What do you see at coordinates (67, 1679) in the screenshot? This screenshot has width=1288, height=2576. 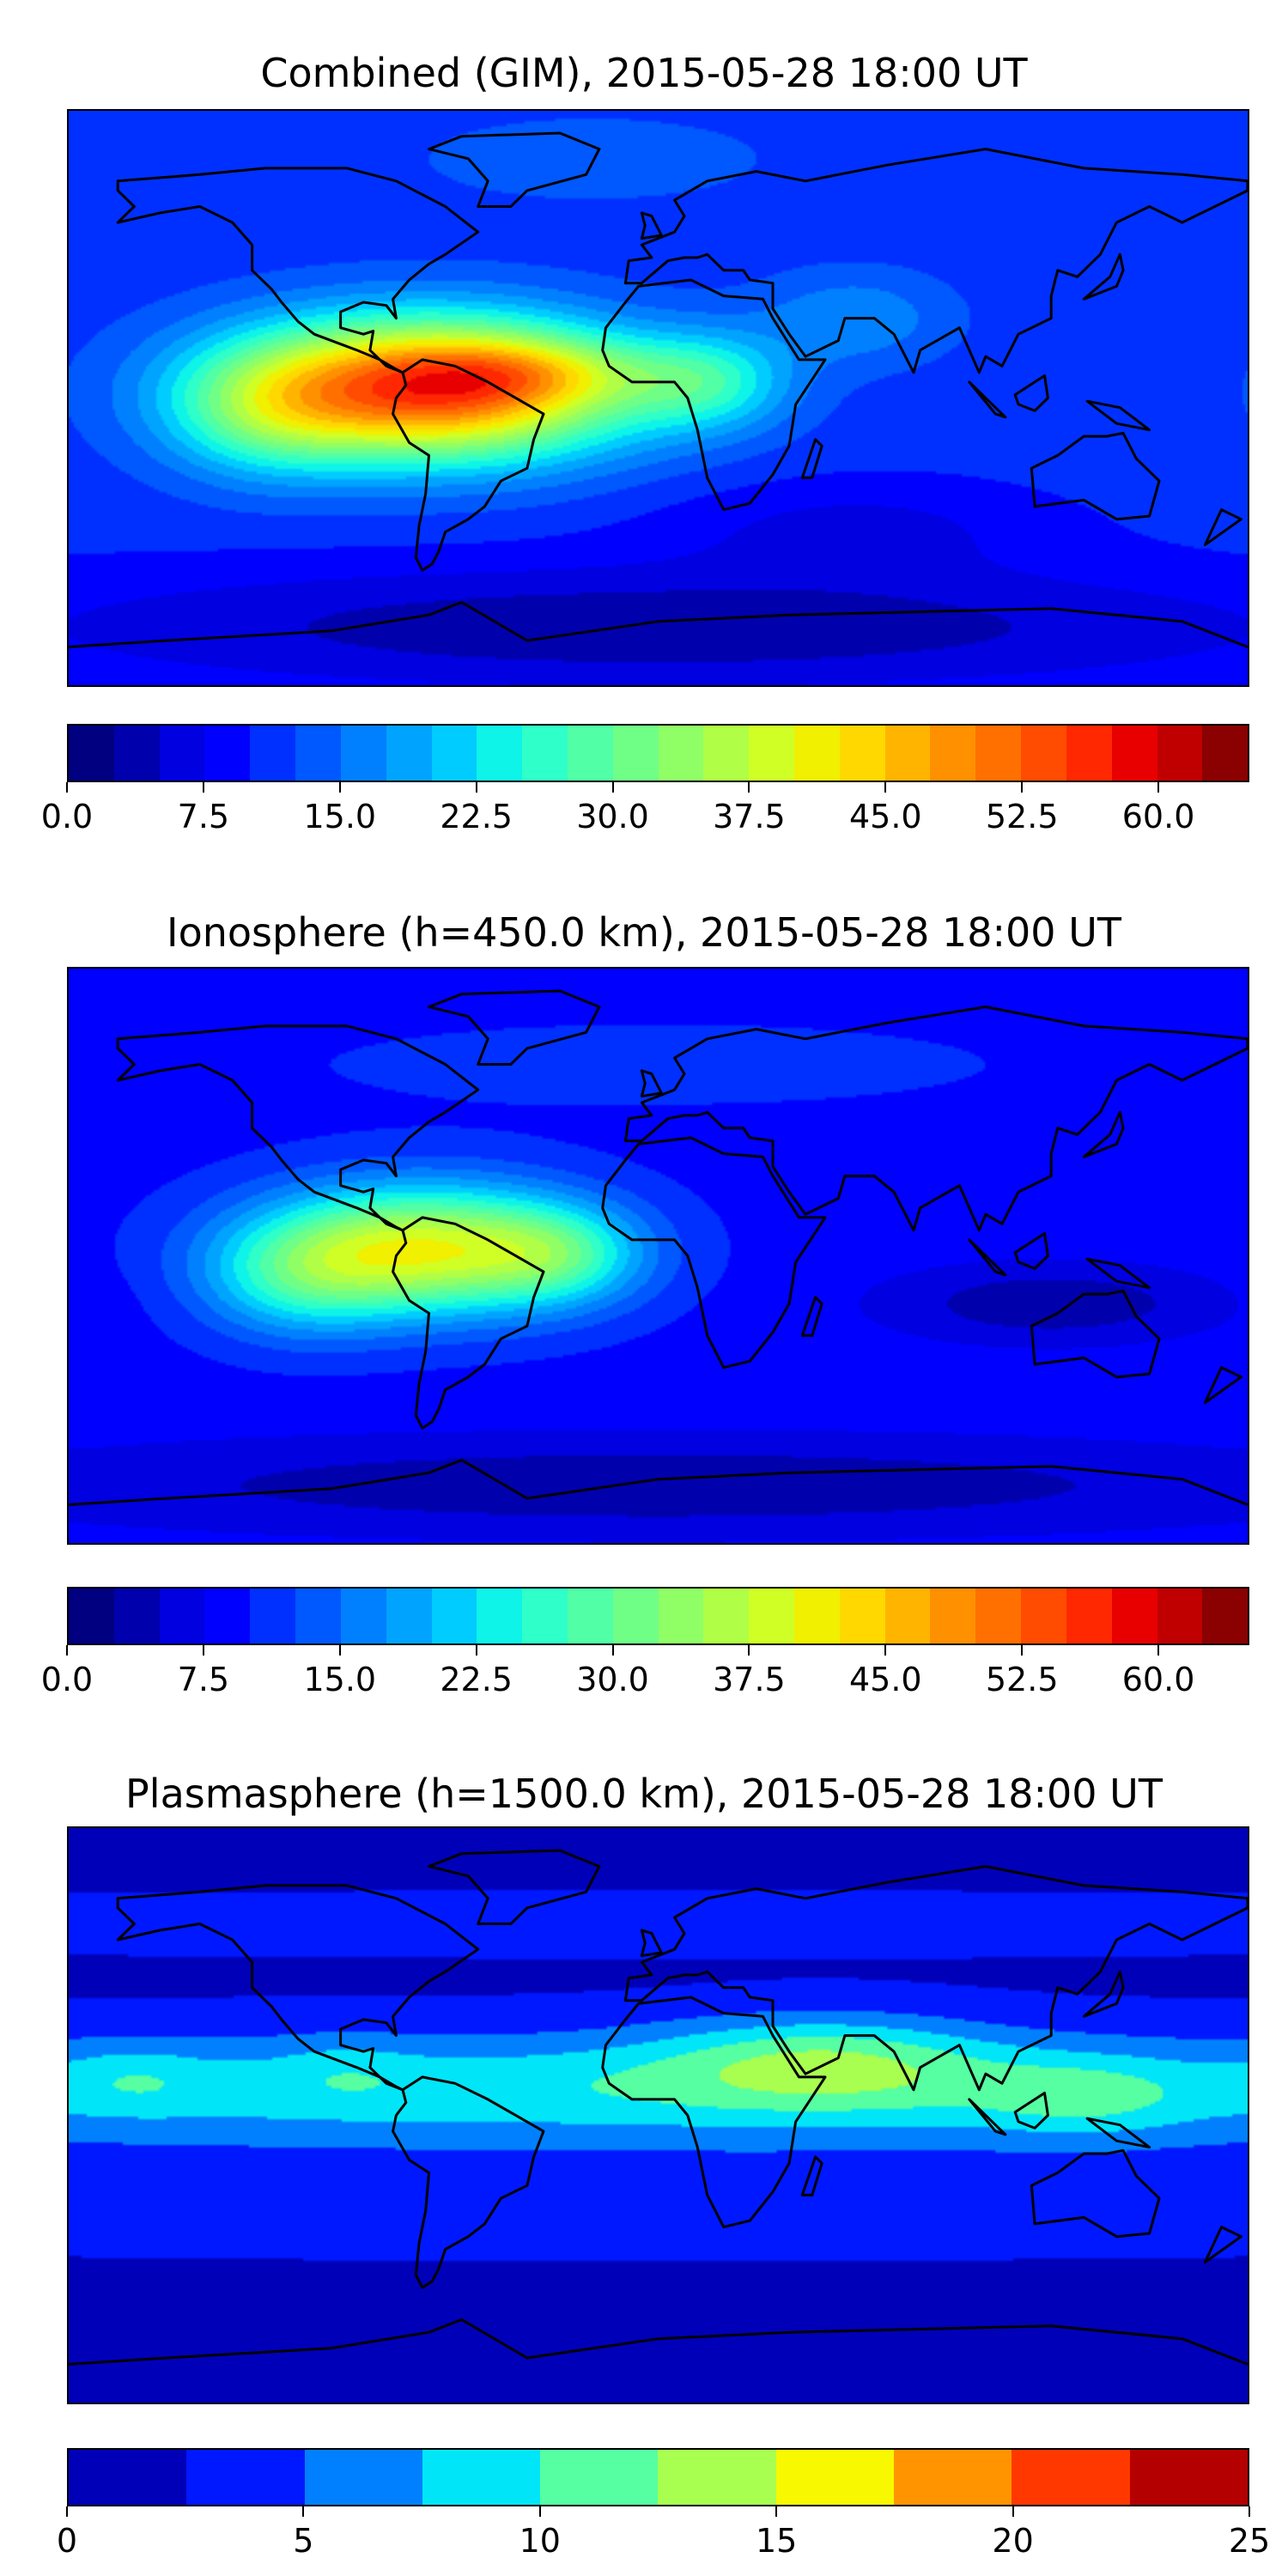 I see `colorbar-tick-label: 0.0` at bounding box center [67, 1679].